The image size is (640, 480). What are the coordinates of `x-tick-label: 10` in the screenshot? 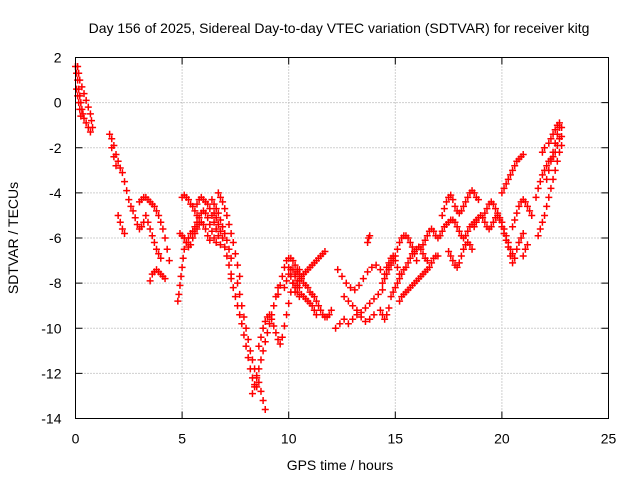 It's located at (289, 439).